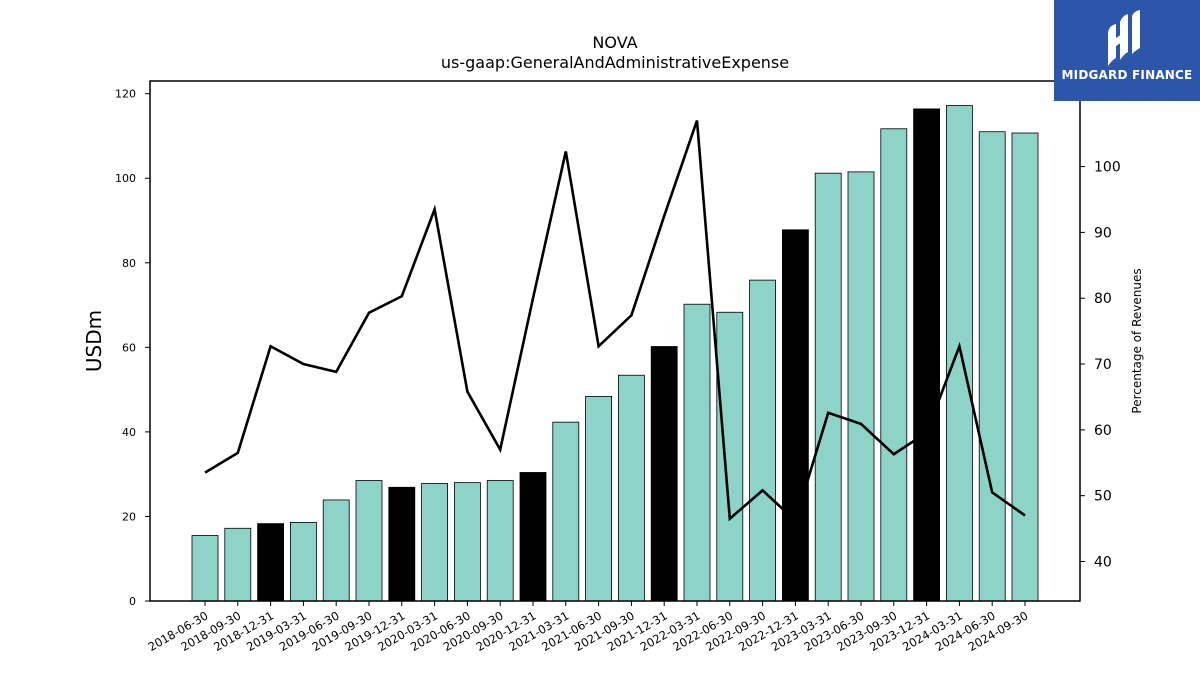  What do you see at coordinates (1103, 299) in the screenshot?
I see `y2-tick-label: 80` at bounding box center [1103, 299].